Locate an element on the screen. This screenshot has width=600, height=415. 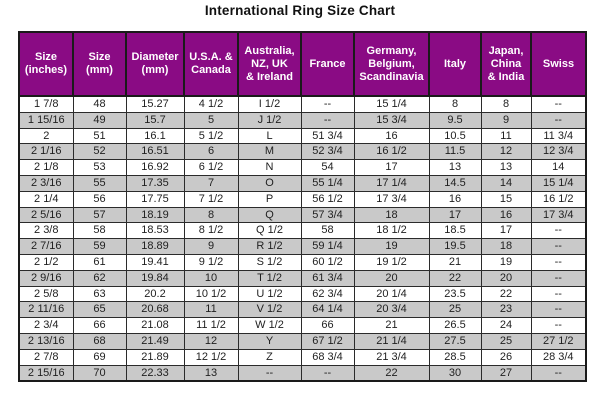
table-cell: 16 1/2 is located at coordinates (558, 199).